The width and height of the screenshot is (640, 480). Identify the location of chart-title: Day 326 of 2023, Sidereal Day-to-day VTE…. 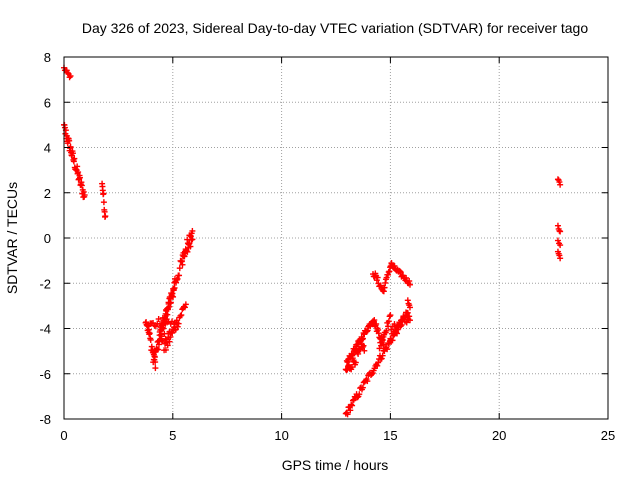
(335, 28).